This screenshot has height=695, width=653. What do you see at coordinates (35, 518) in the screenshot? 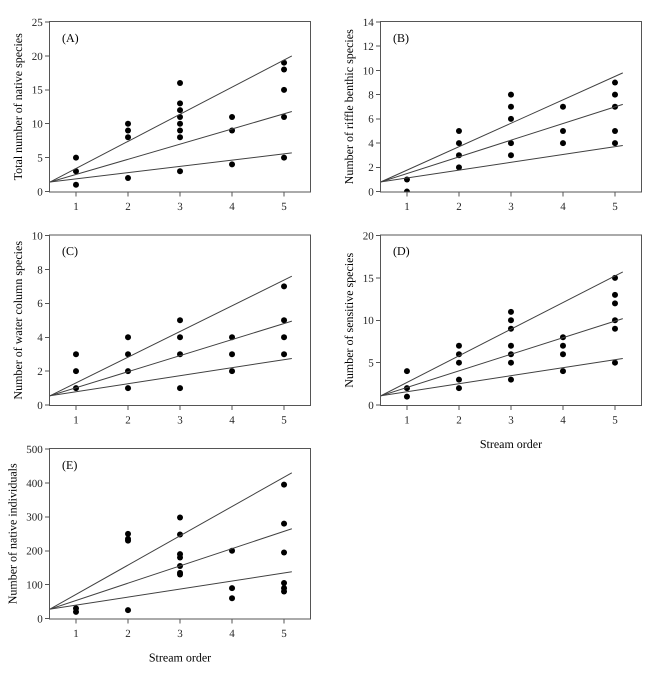
I see `y-tick-label: 300` at bounding box center [35, 518].